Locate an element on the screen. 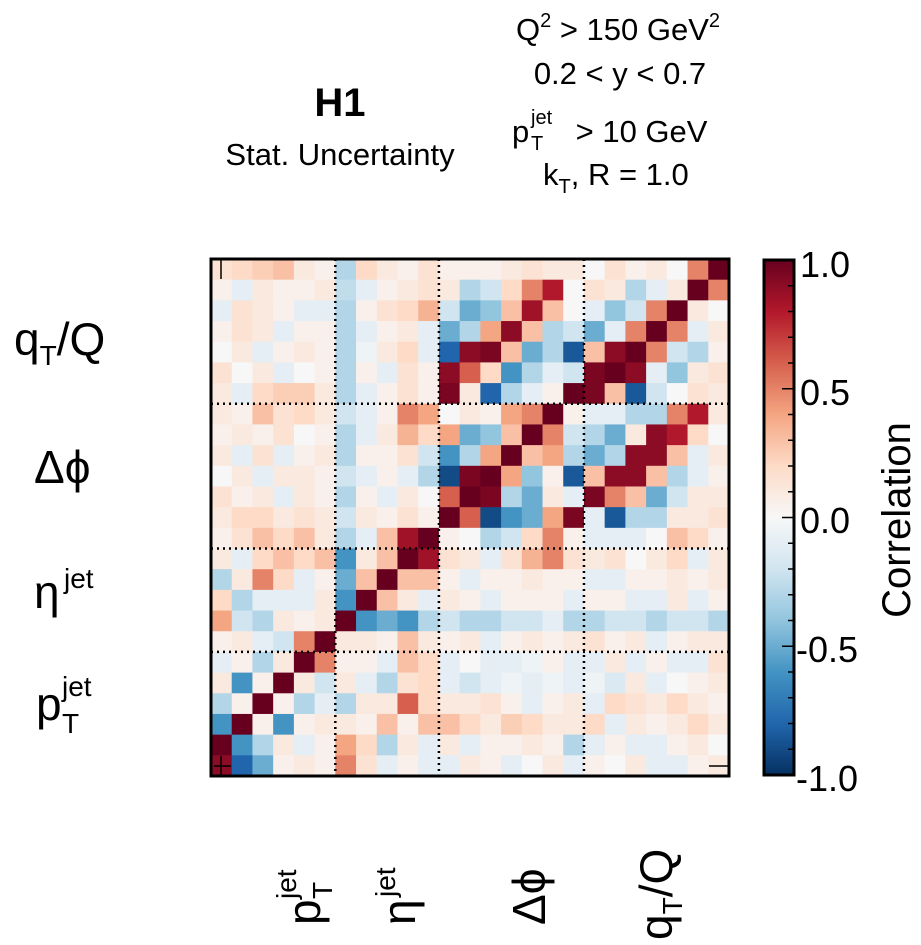 Image resolution: width=921 pixels, height=945 pixels. colorbar-tick-label: 1.0 is located at coordinates (825, 264).